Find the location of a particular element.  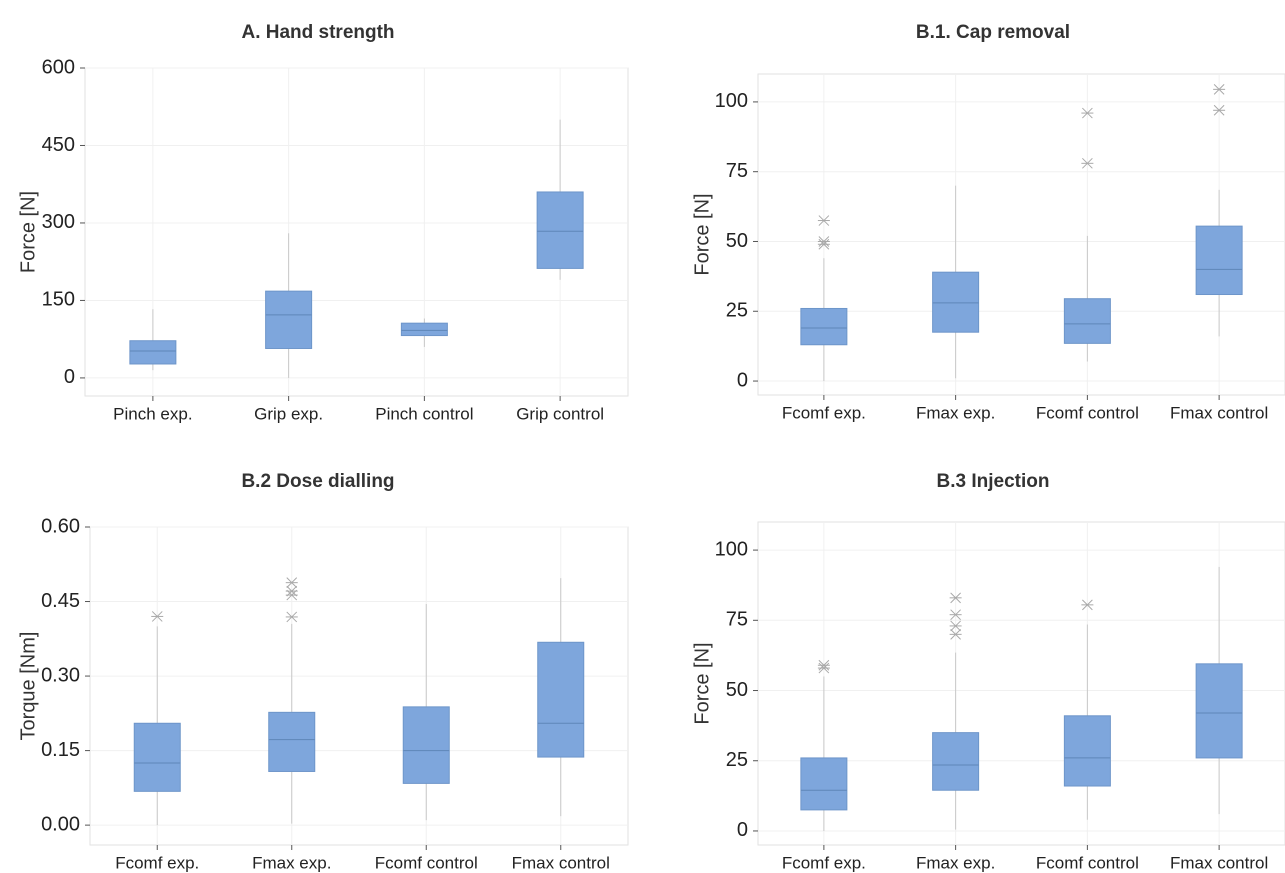

y-tick-label: 0.00 is located at coordinates (60, 824).